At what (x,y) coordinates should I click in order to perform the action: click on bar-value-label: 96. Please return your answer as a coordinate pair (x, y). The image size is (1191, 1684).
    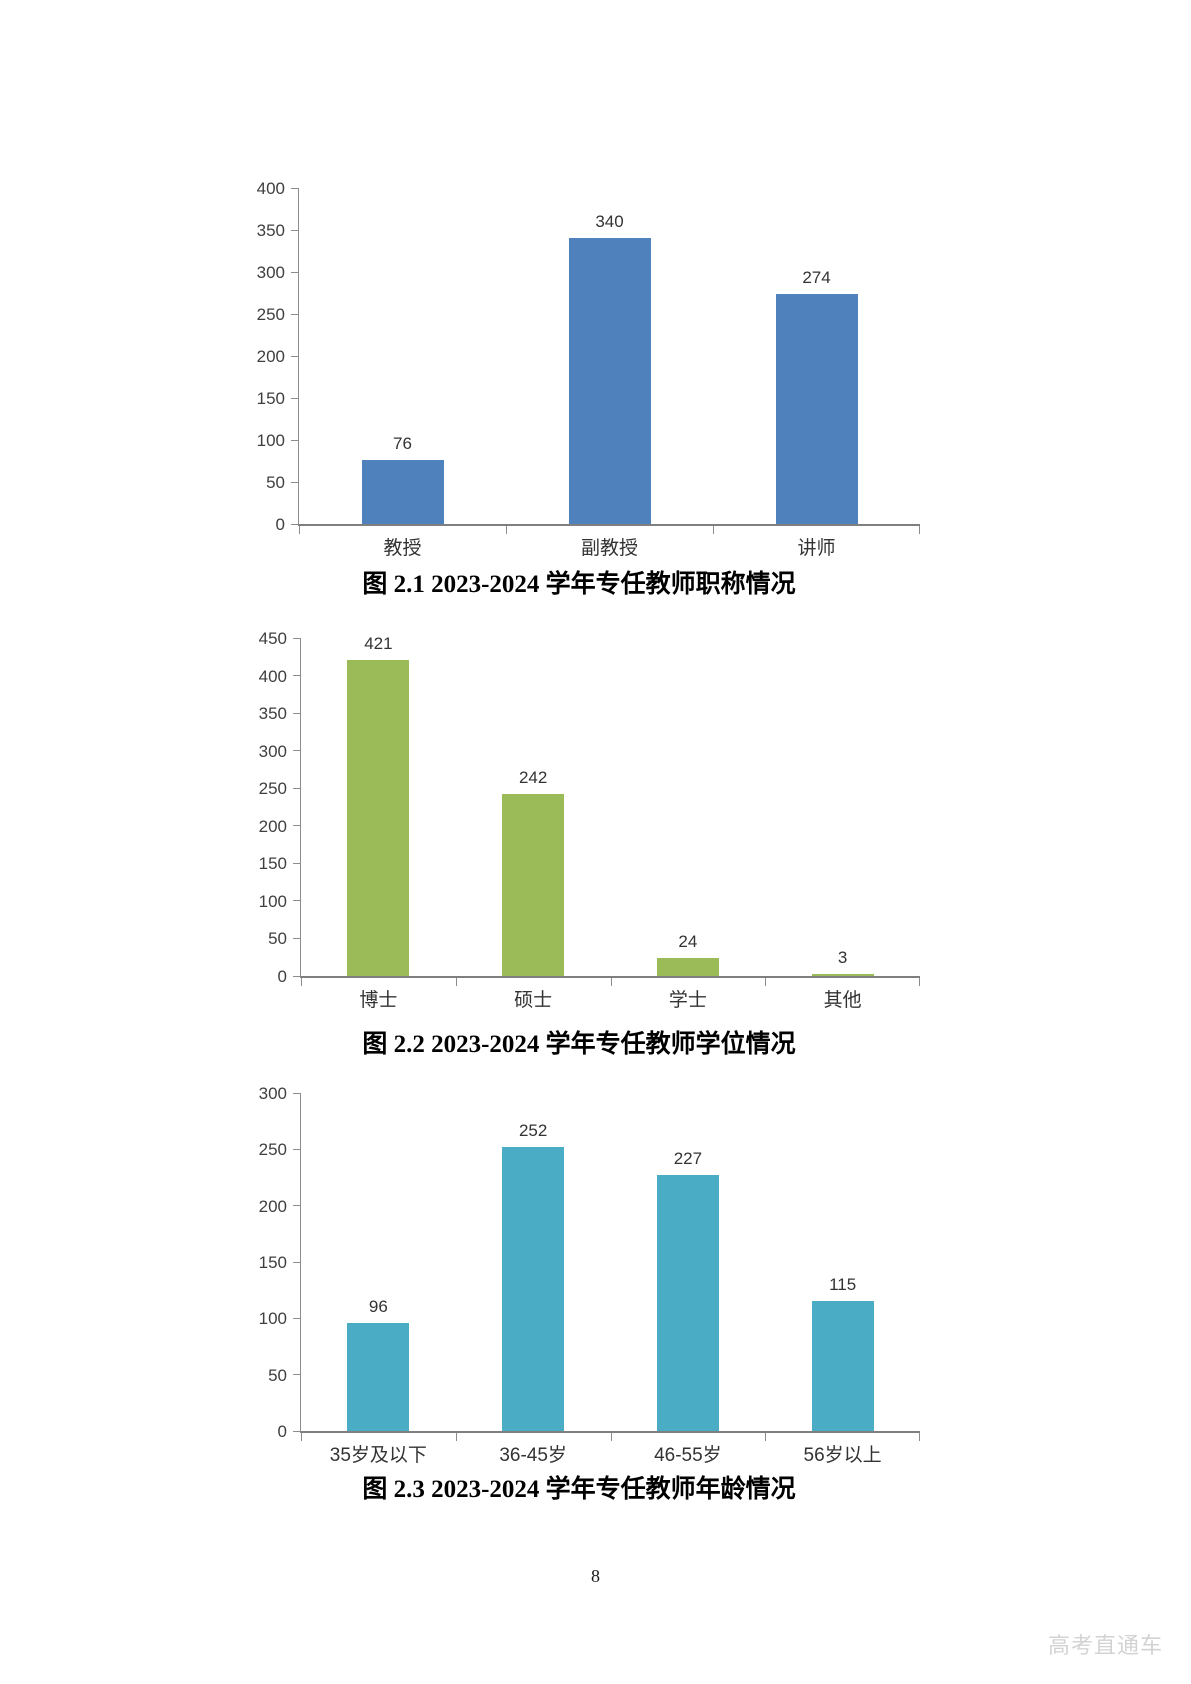
    Looking at the image, I should click on (378, 1306).